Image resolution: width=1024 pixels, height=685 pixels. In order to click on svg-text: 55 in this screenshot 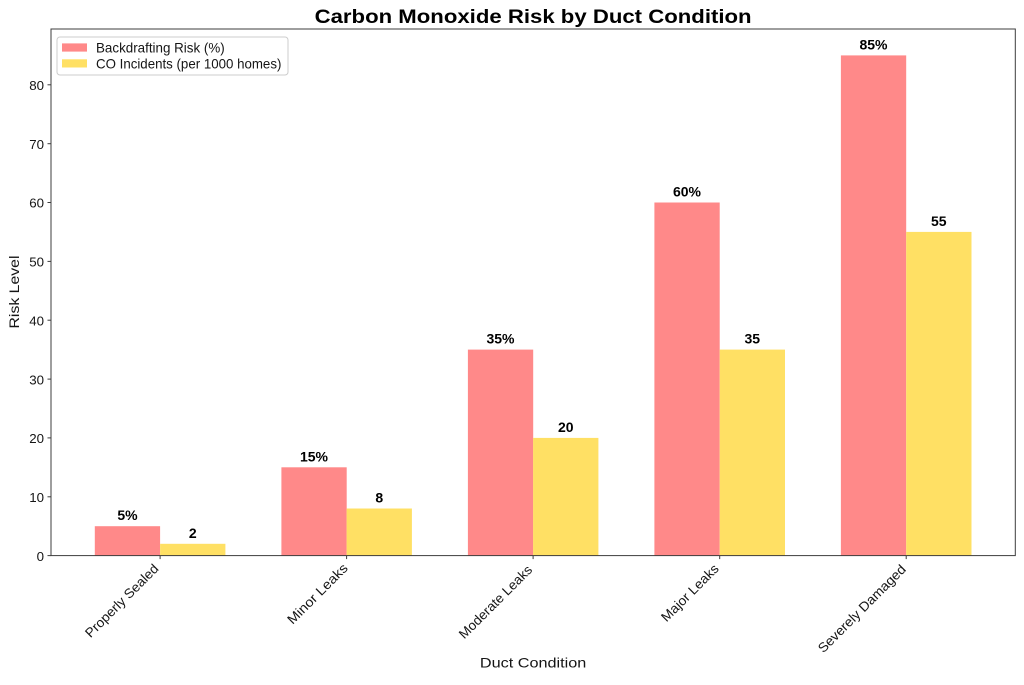, I will do `click(939, 221)`.